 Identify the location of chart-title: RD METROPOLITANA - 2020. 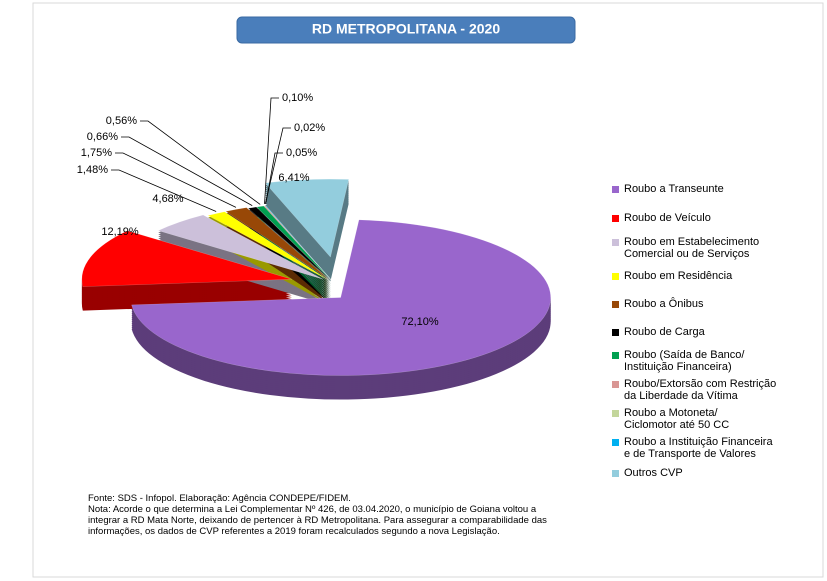
(406, 29).